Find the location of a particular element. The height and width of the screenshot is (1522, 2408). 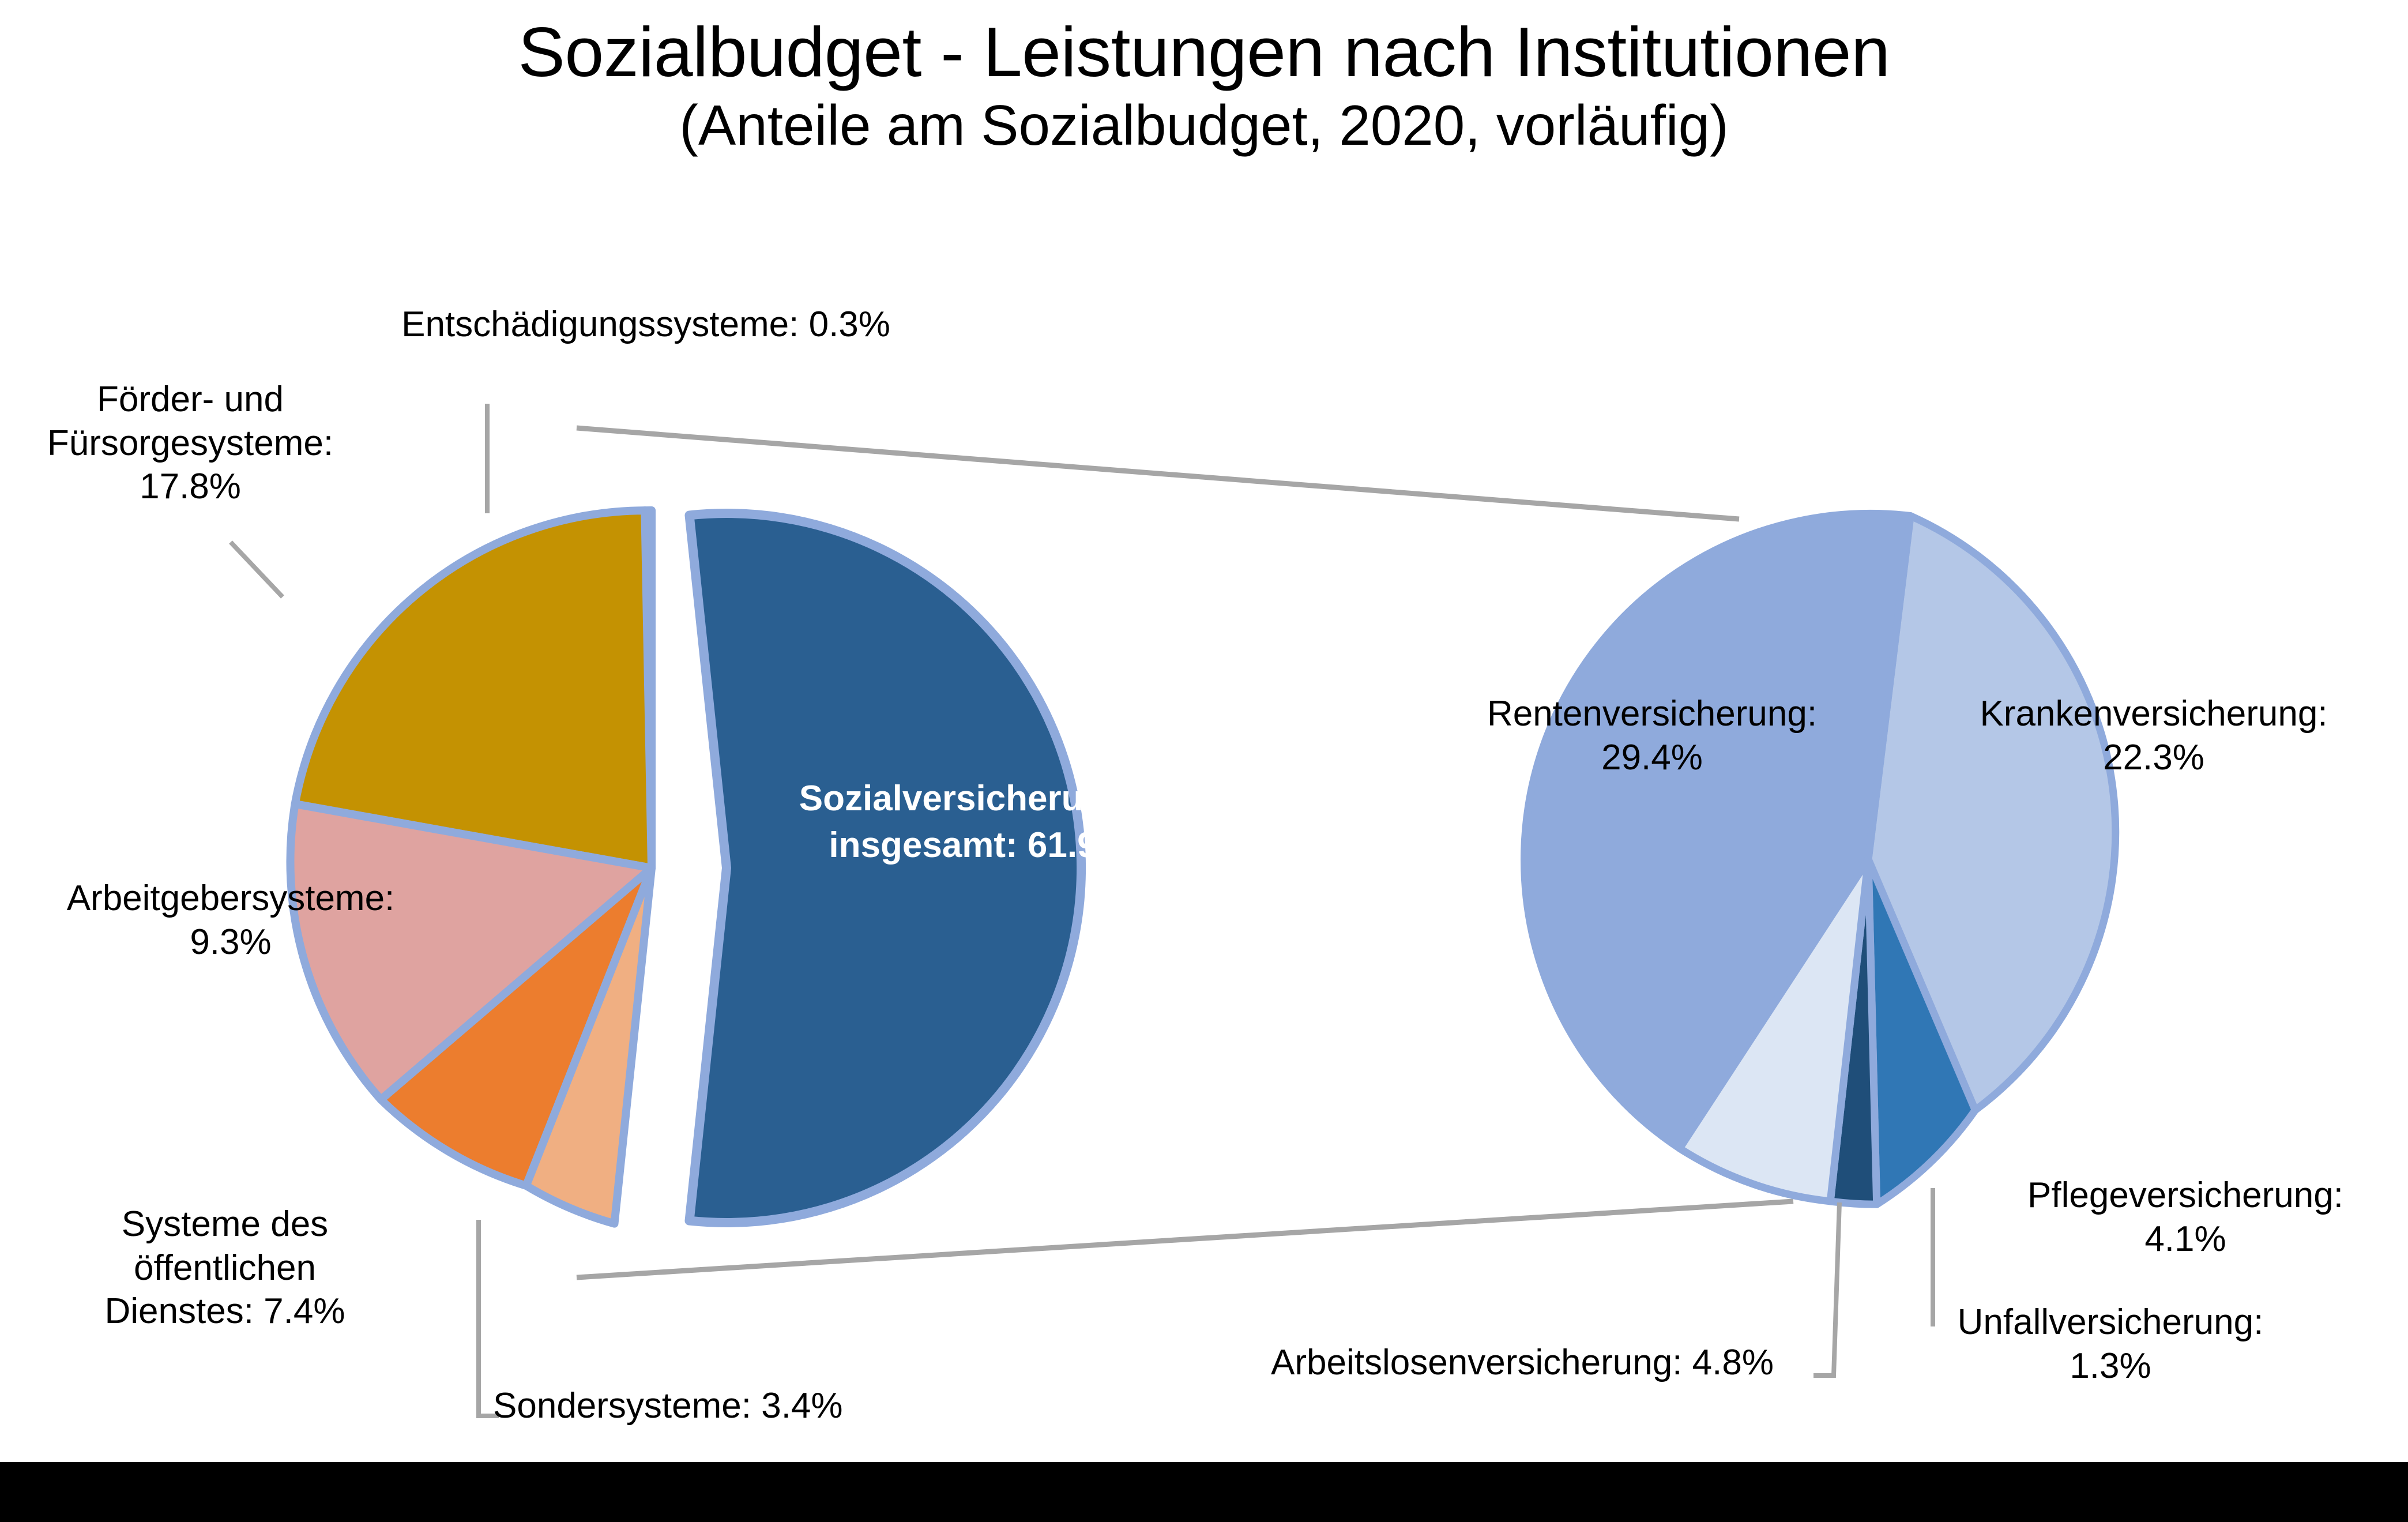

slice-krankenversicherung is located at coordinates (1992, 813).